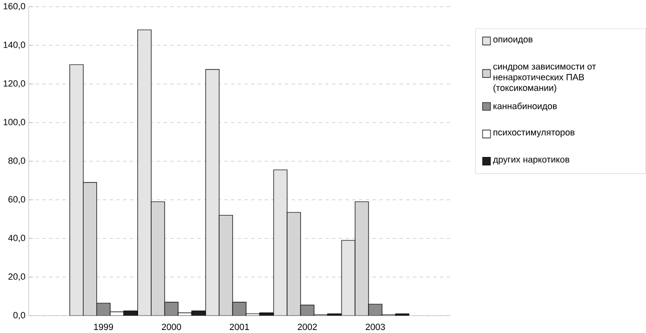  What do you see at coordinates (172, 327) in the screenshot?
I see `x-tick-label: 2000` at bounding box center [172, 327].